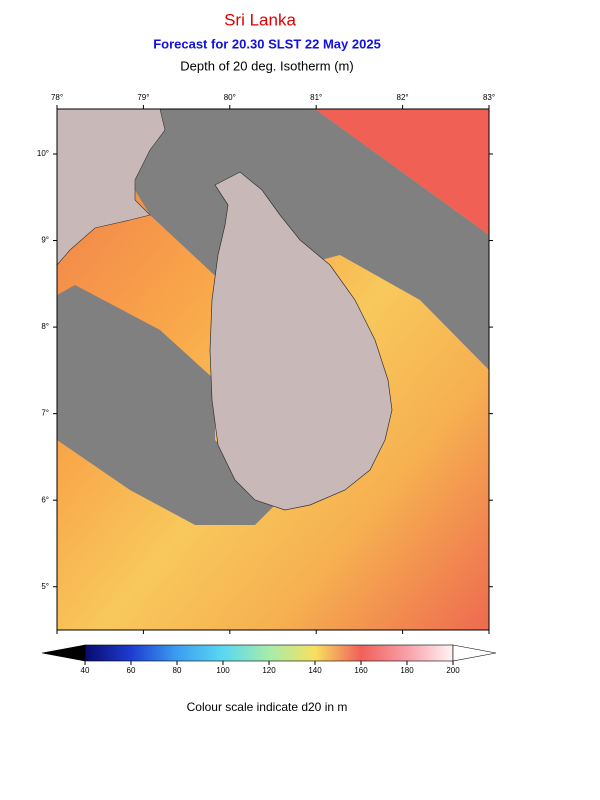  Describe the element at coordinates (57, 97) in the screenshot. I see `lon-tick-label: 78°` at that location.